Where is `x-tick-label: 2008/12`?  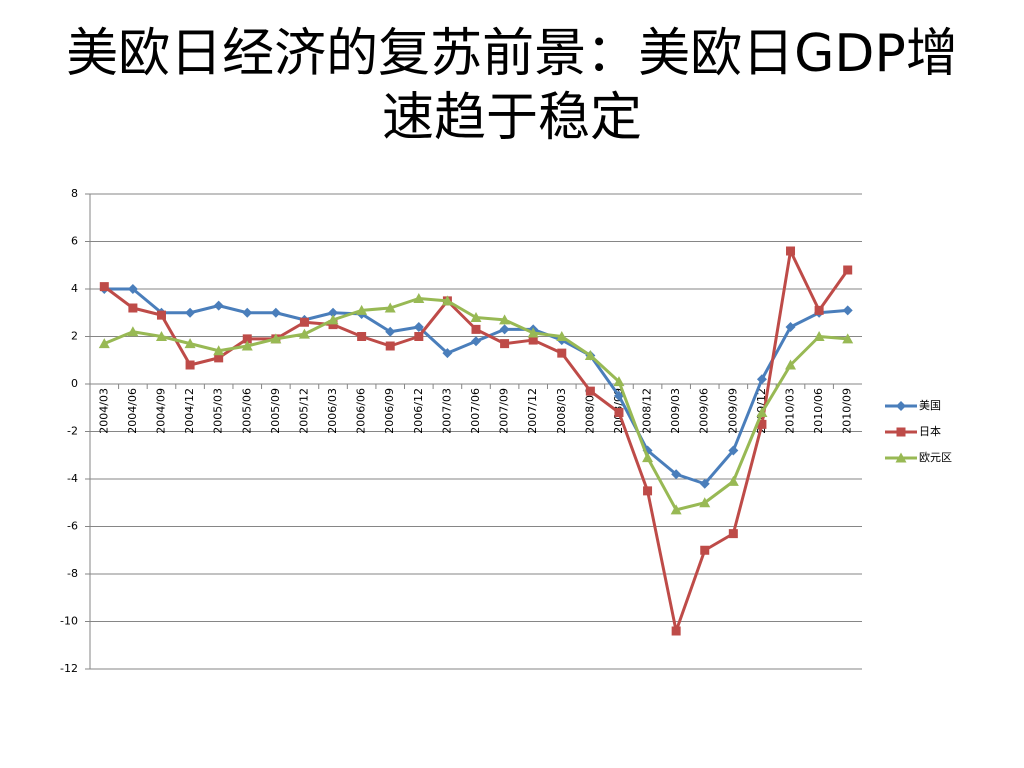
x-tick-label: 2008/12 is located at coordinates (647, 411).